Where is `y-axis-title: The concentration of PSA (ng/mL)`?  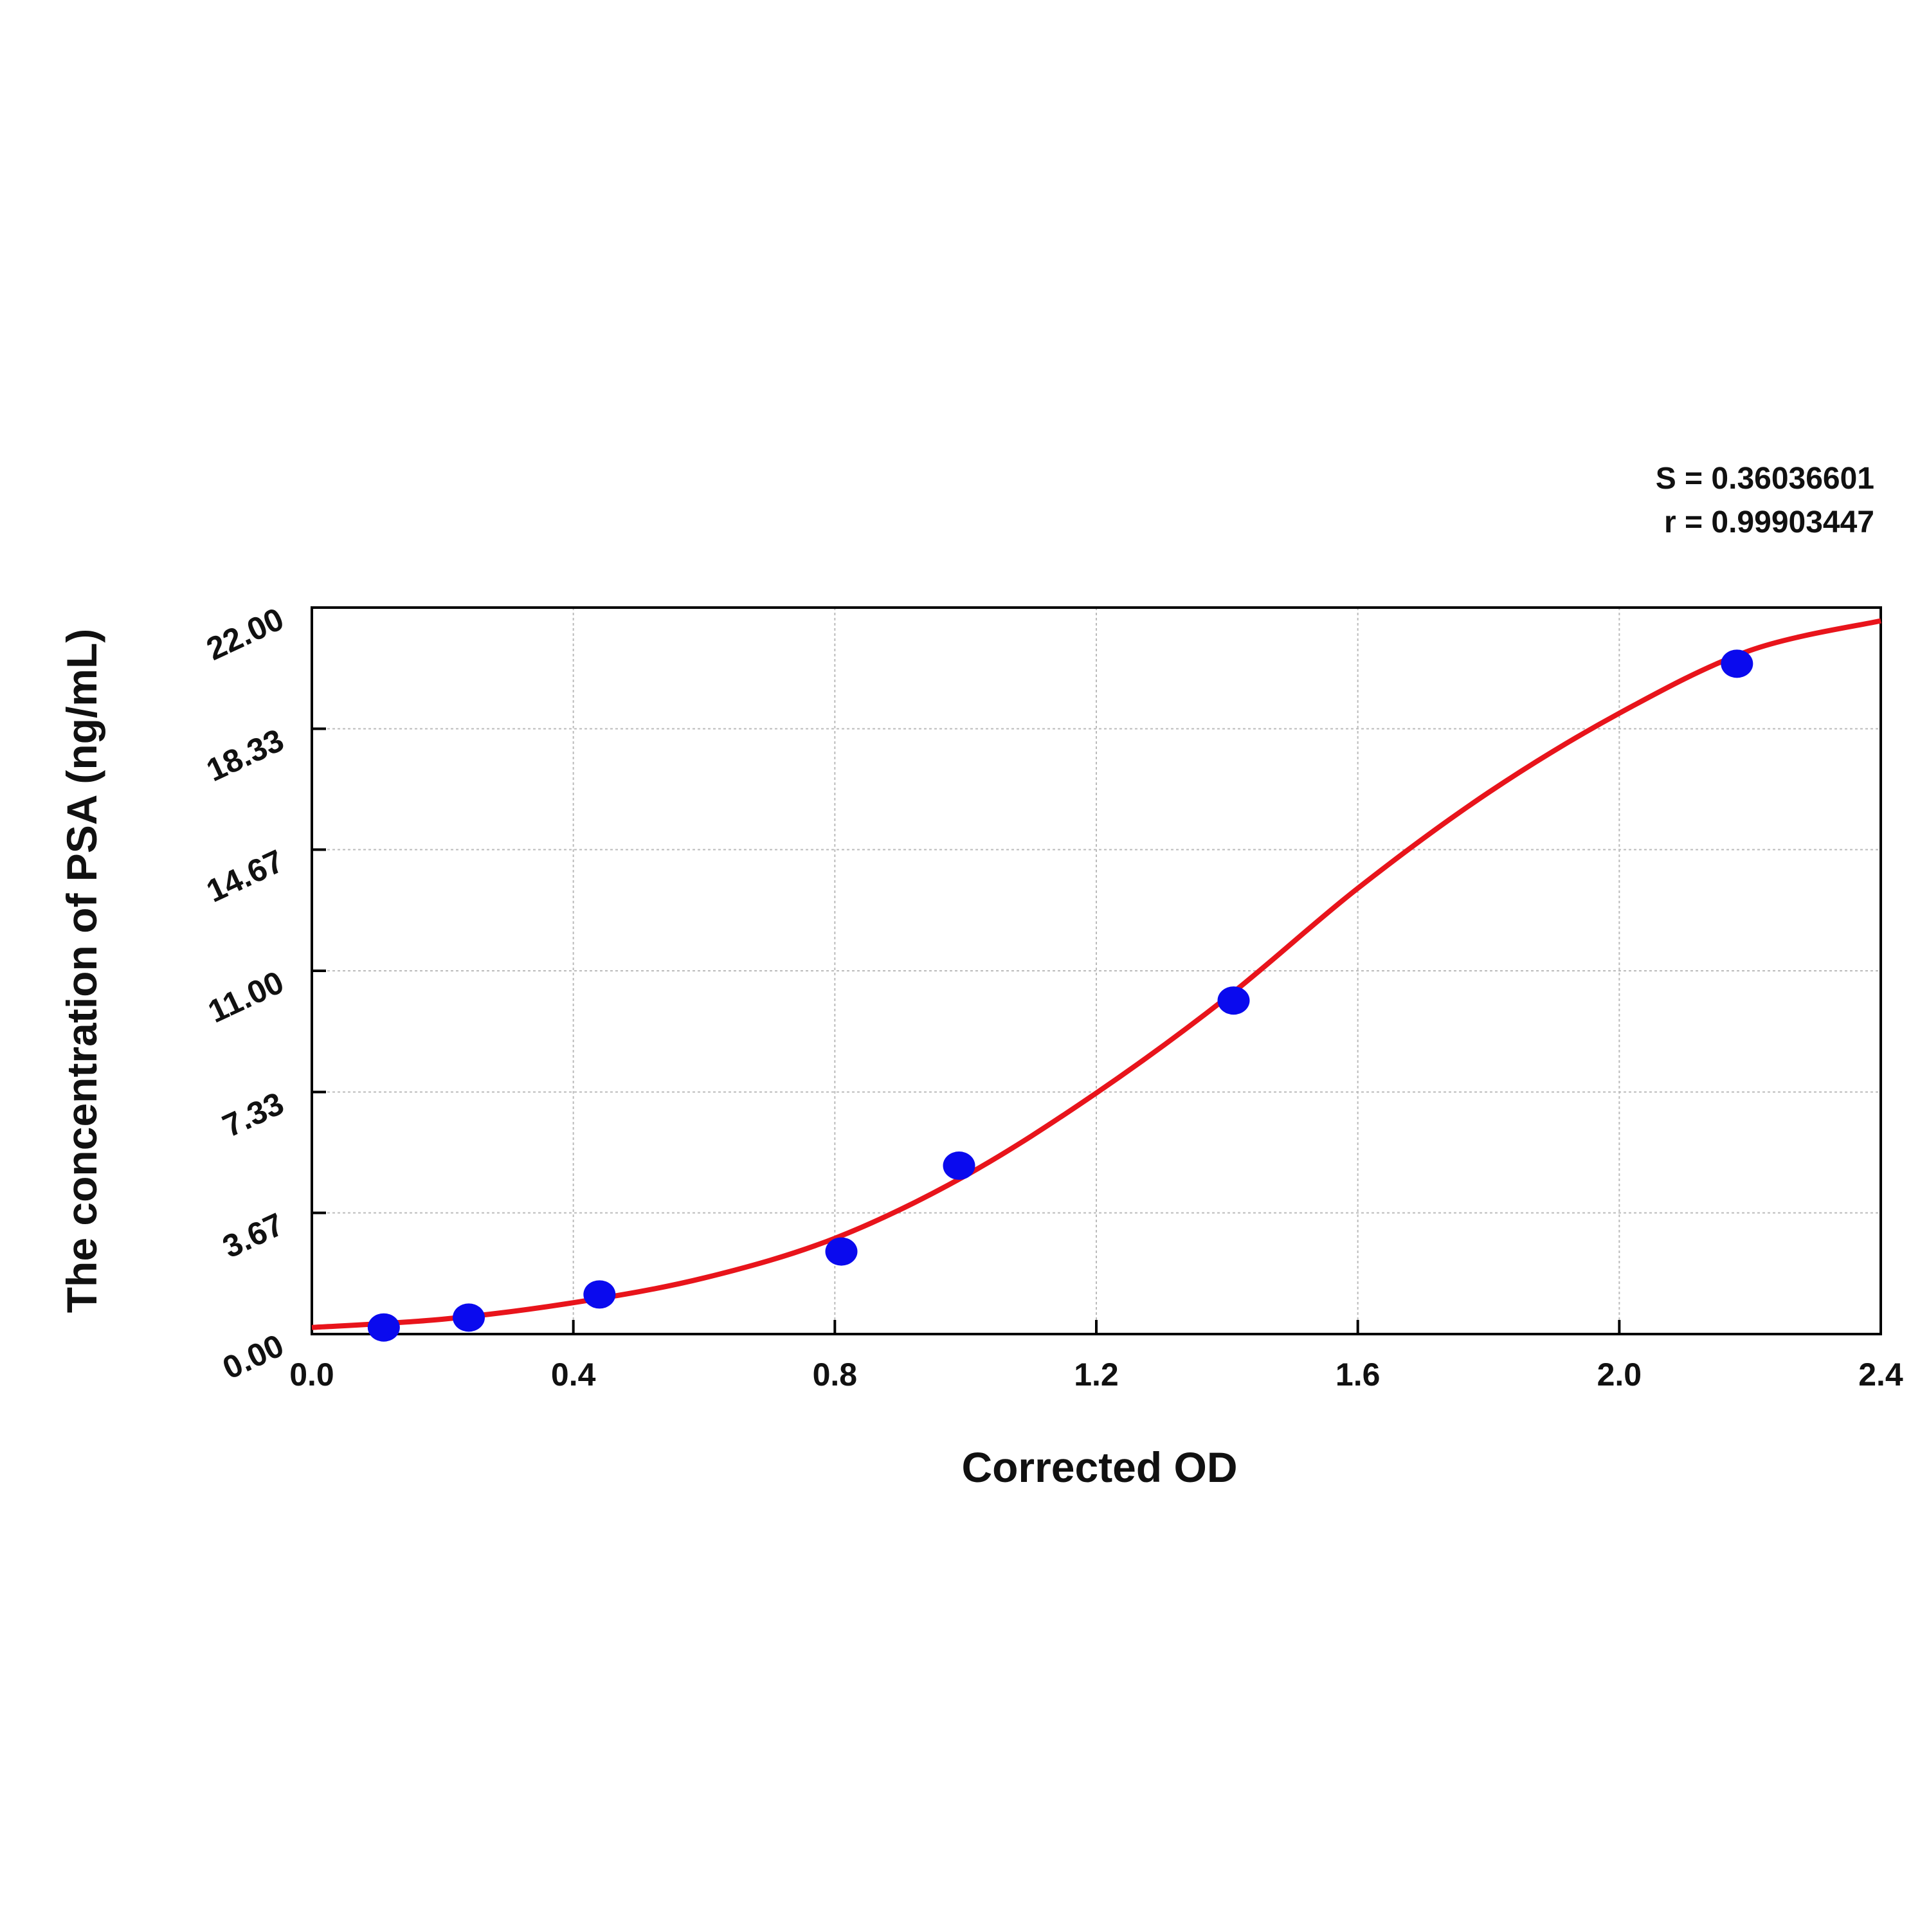
y-axis-title: The concentration of PSA (ng/mL) is located at coordinates (81, 971).